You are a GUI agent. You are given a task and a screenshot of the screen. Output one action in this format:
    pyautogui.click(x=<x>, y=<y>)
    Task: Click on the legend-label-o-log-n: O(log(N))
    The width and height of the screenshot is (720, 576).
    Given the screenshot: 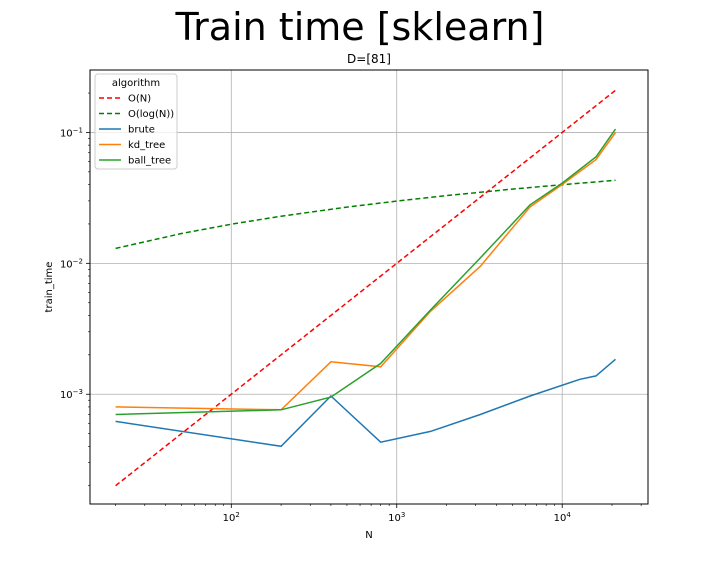 What is the action you would take?
    pyautogui.click(x=151, y=114)
    